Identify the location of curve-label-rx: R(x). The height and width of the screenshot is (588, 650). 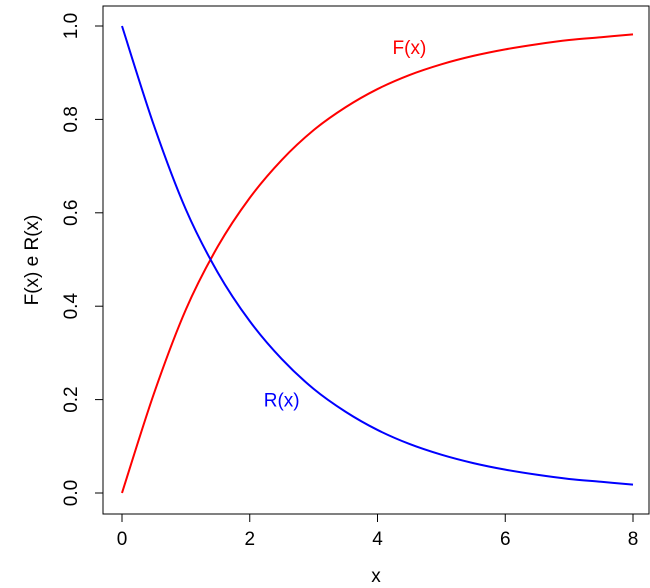
(282, 401).